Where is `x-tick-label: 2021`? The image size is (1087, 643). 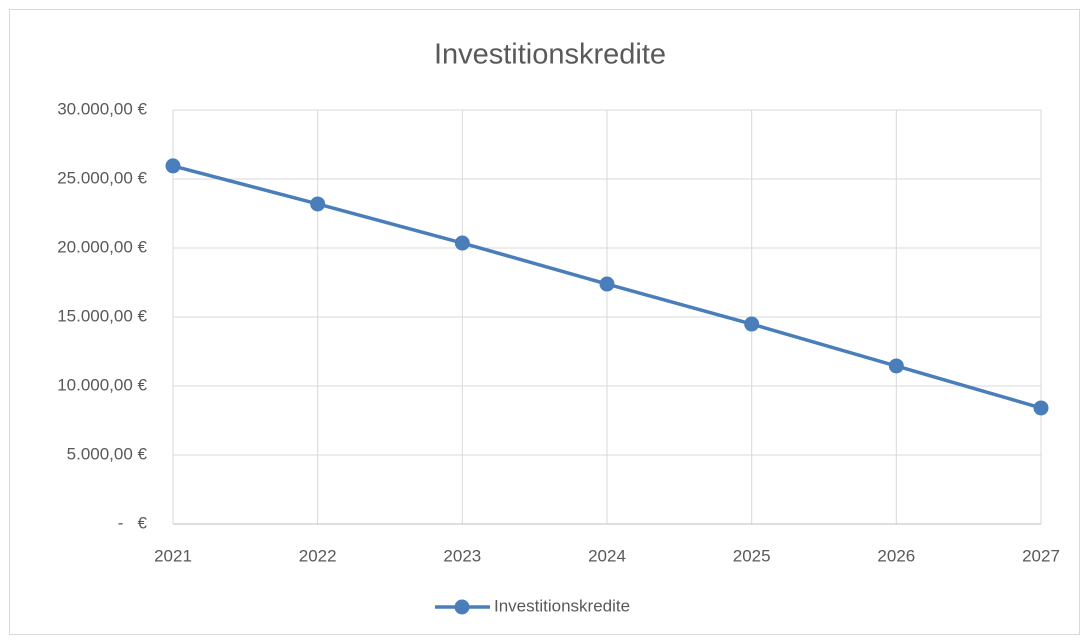
x-tick-label: 2021 is located at coordinates (173, 555).